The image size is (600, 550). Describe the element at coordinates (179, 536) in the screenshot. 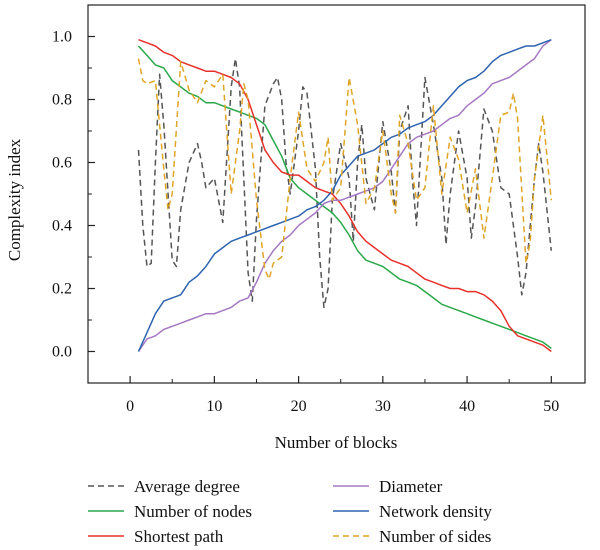

I see `legend-label-shortest-path: Shortest path` at that location.